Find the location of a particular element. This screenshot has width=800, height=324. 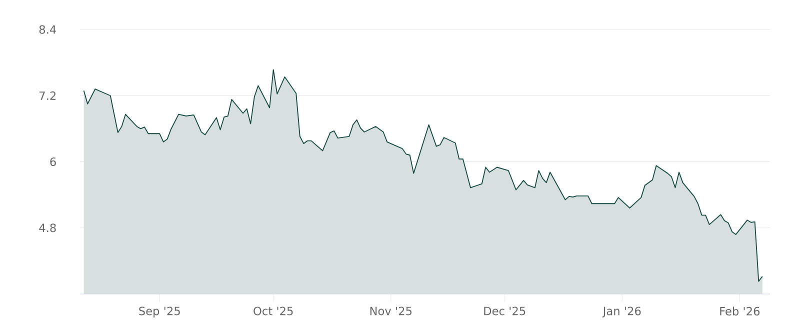

x-tick-label: Sep '25 is located at coordinates (159, 312).